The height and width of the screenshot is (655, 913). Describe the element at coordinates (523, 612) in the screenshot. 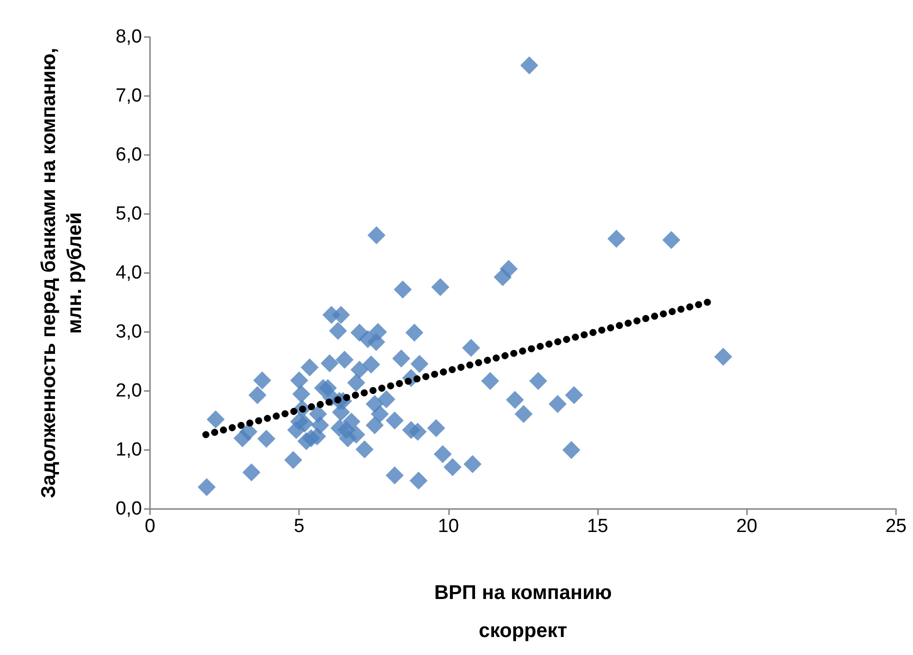

I see `x-axis-title: ВРП на компанию скоррект` at that location.